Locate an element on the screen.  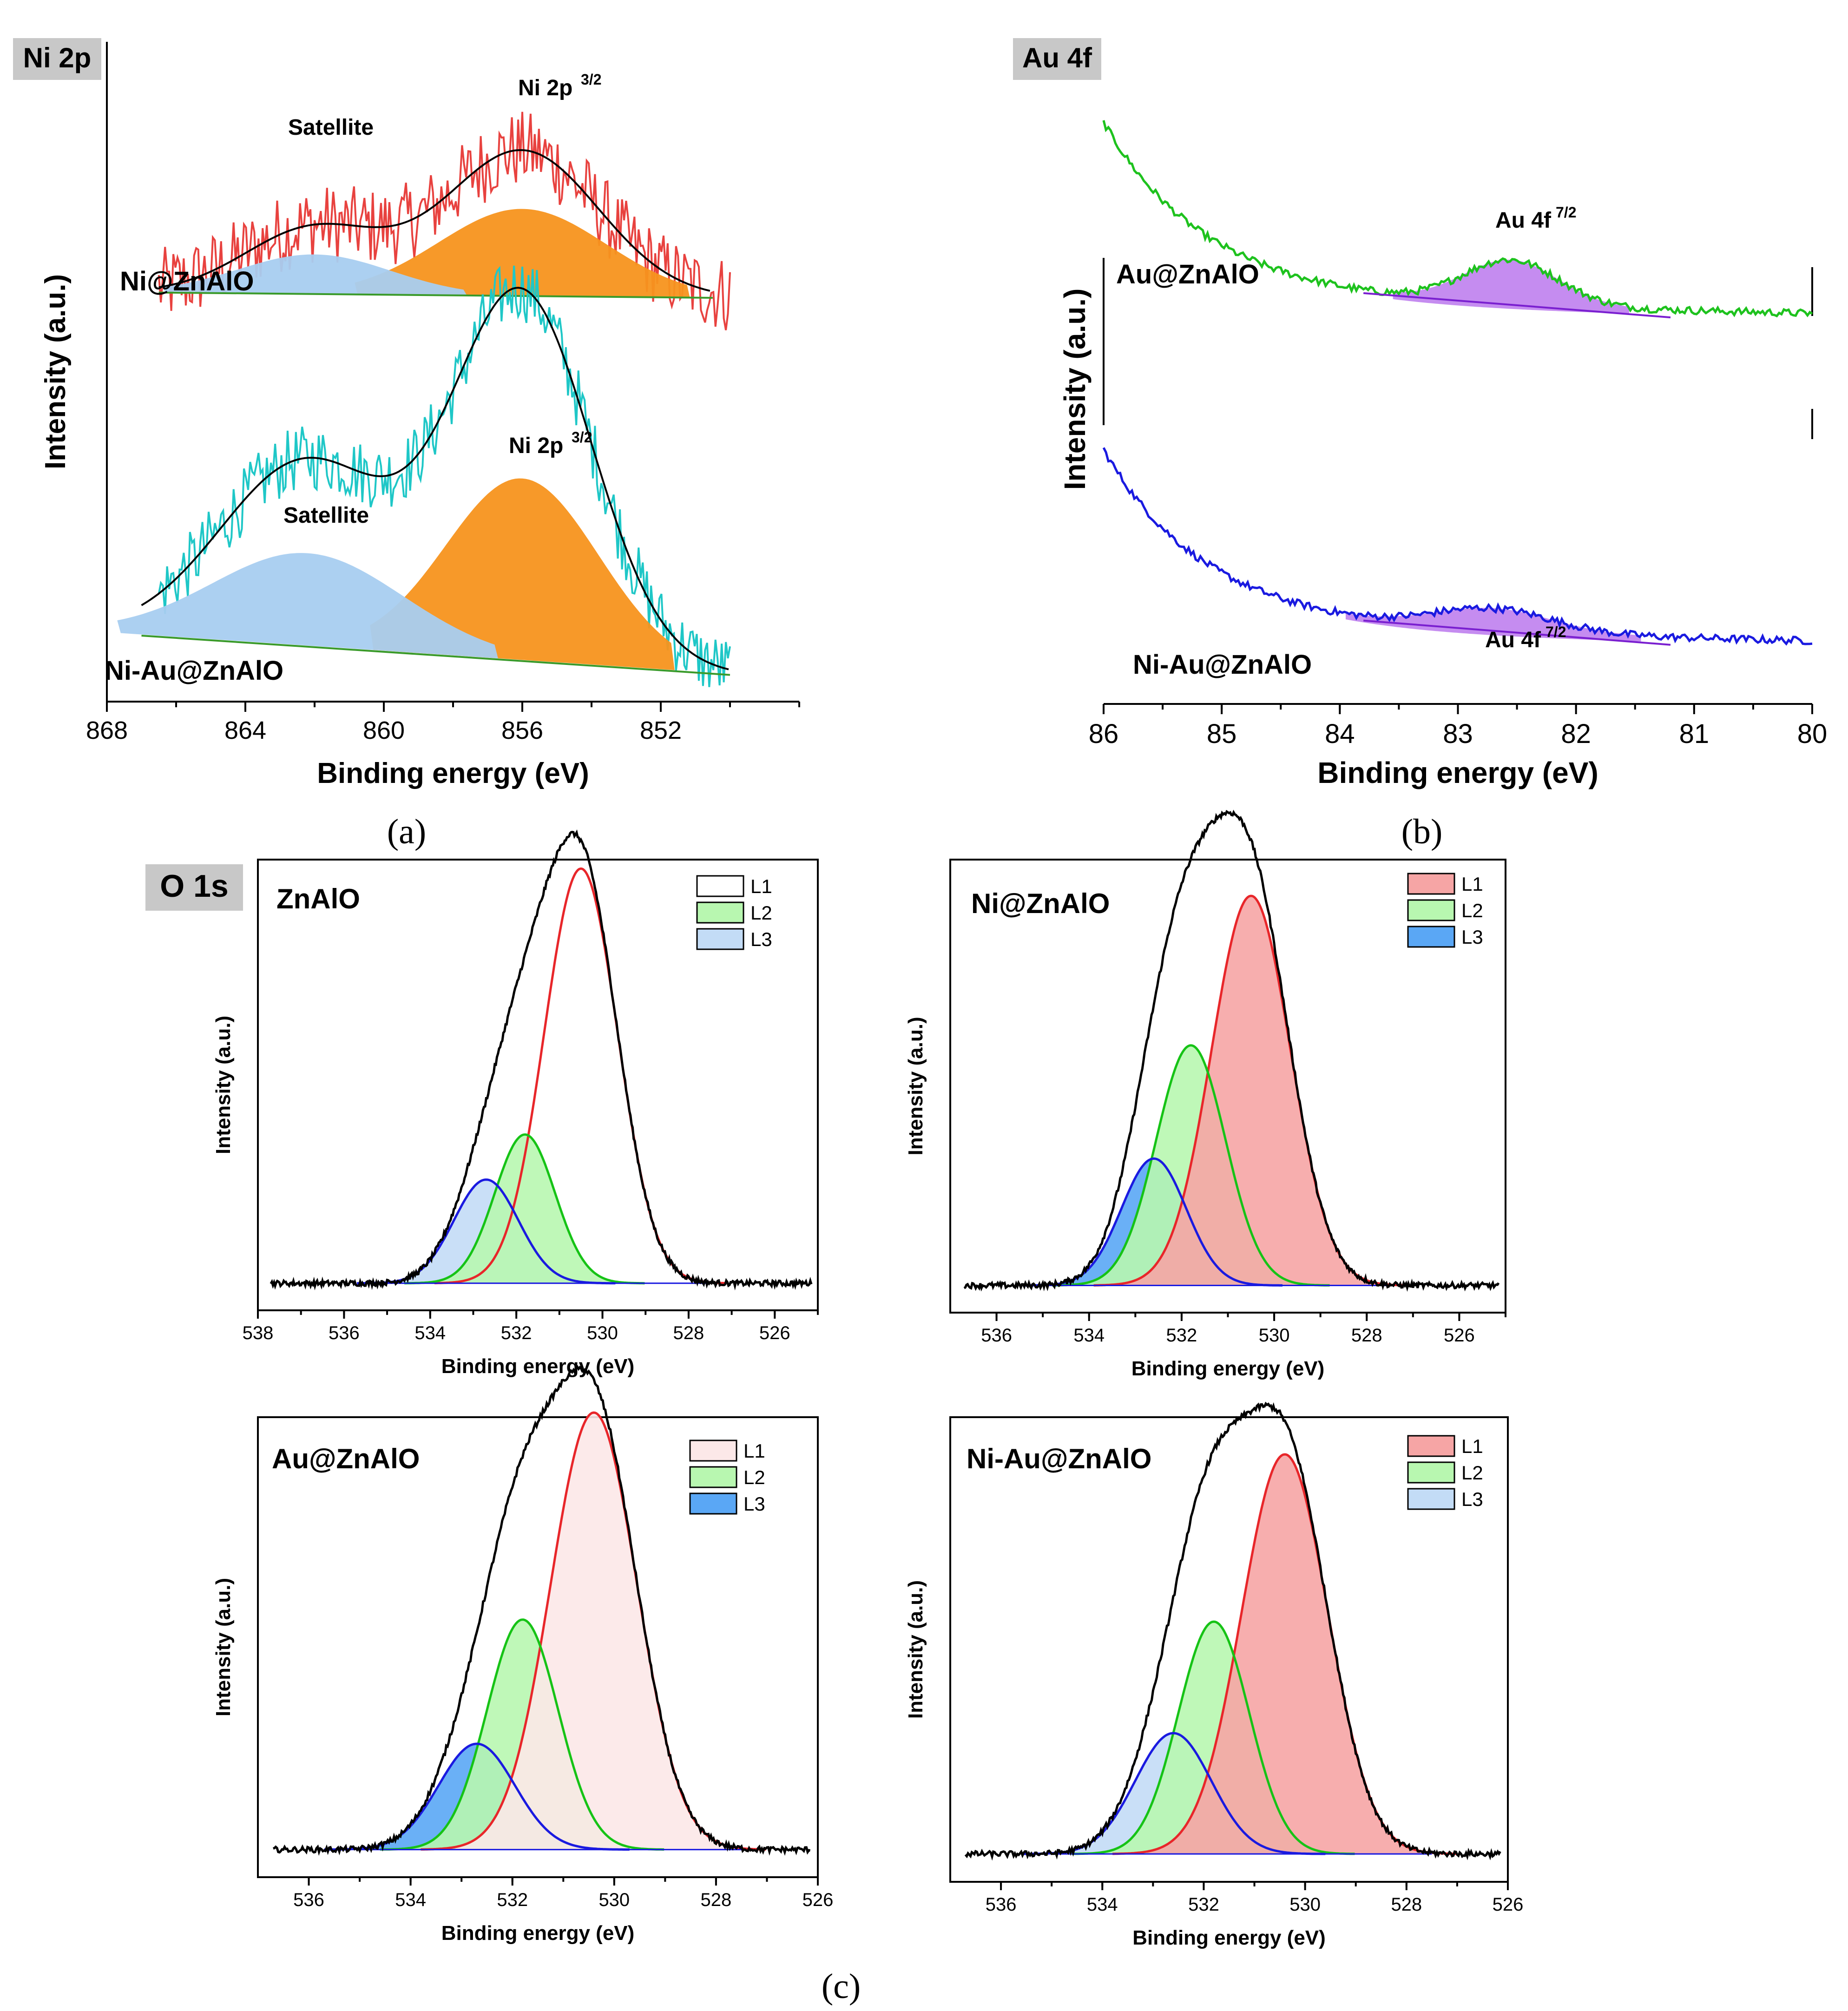
x-tick-label: 84 is located at coordinates (1340, 734).